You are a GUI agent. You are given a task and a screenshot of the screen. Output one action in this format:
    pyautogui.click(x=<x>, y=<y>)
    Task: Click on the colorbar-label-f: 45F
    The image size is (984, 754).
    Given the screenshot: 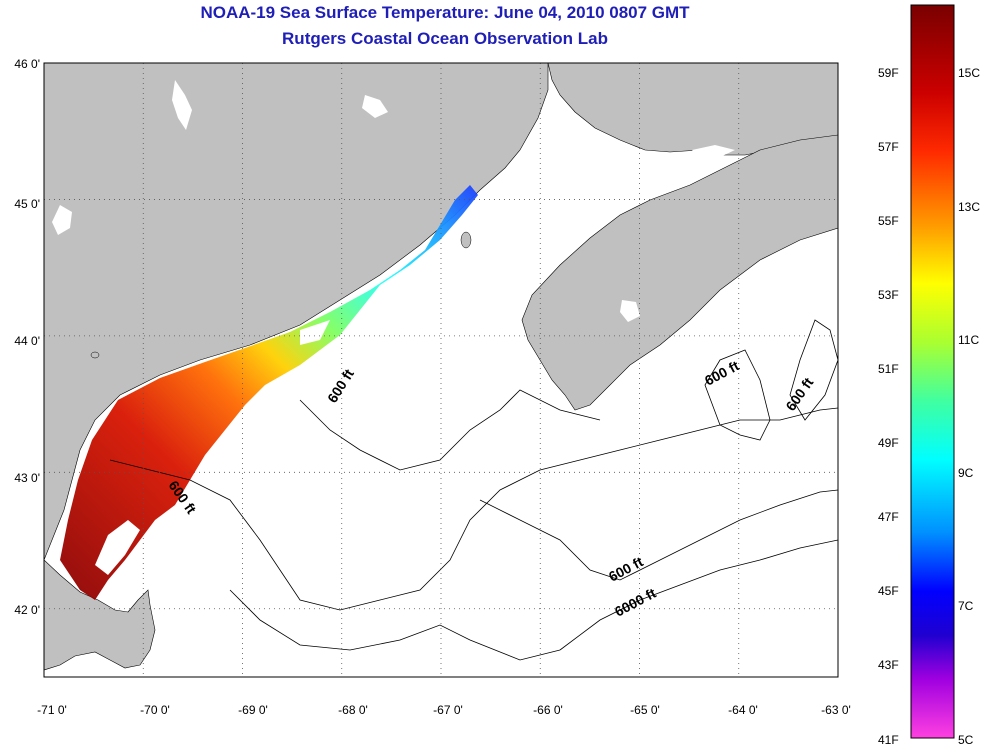 What is the action you would take?
    pyautogui.click(x=888, y=591)
    